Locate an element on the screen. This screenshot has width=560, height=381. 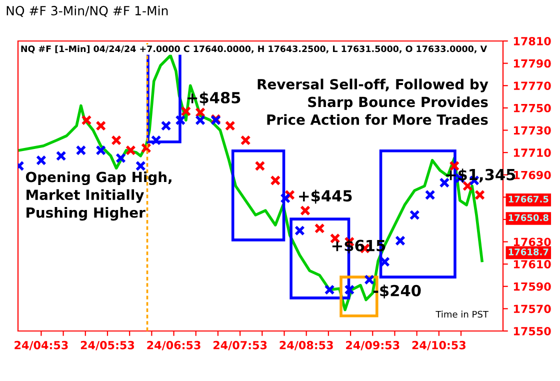
x-tick-label: 24/05:53 is located at coordinates (107, 345).